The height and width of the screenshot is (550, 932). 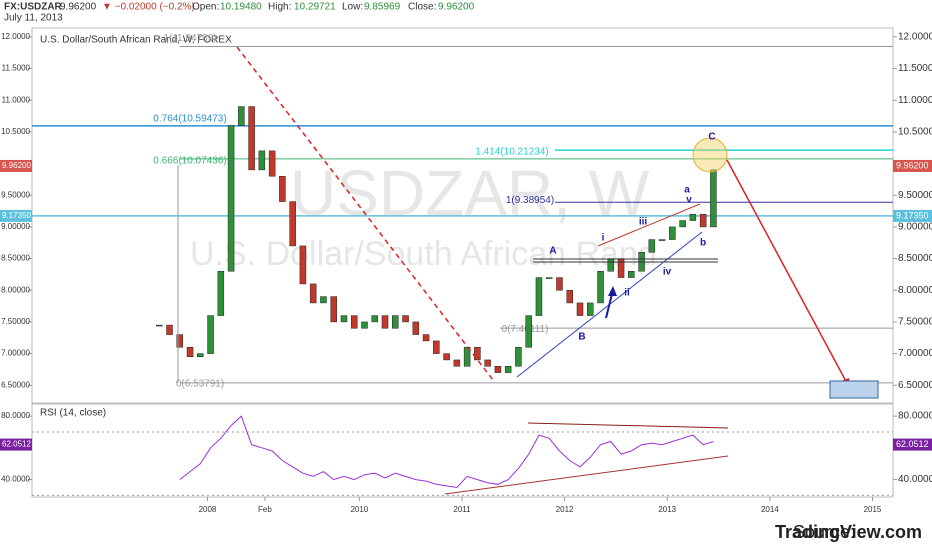 I want to click on wave-label: C, so click(x=711, y=137).